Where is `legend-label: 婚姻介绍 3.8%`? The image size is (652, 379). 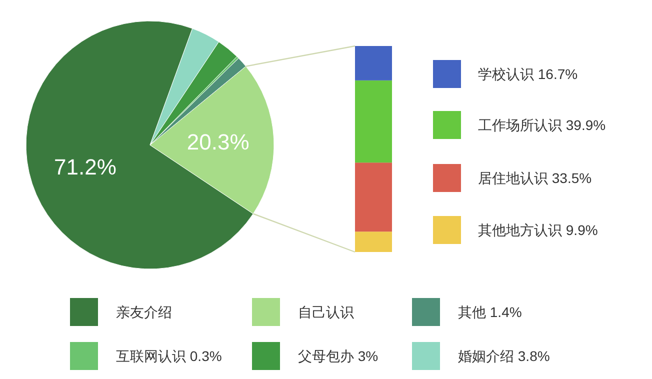 legend-label: 婚姻介绍 3.8% is located at coordinates (504, 356).